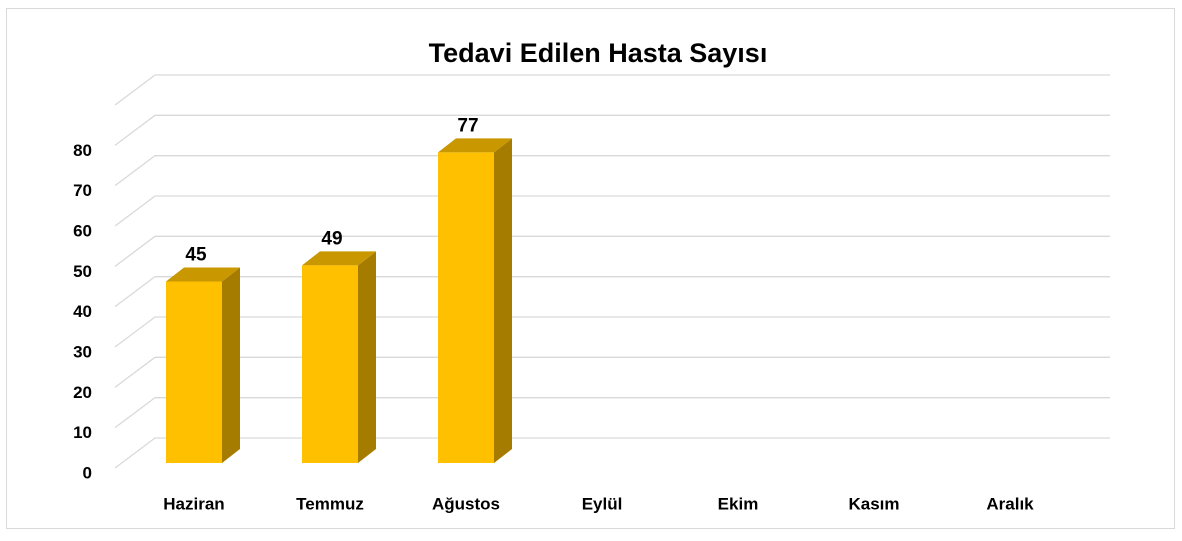  Describe the element at coordinates (612, 90) in the screenshot. I see `wall-edge` at that location.